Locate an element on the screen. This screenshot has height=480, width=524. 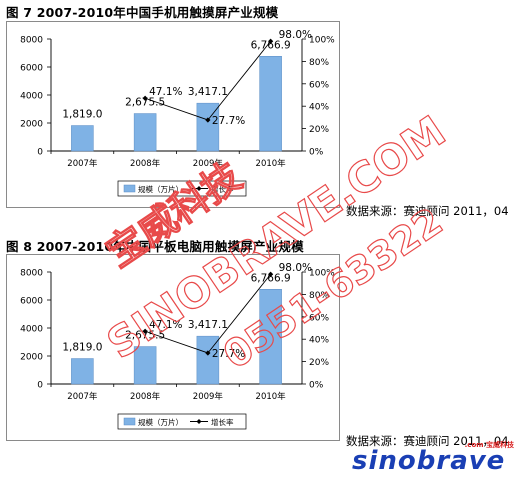
figure-7-source: 数据来源：赛迪顾问 2011，04 is located at coordinates (427, 211).